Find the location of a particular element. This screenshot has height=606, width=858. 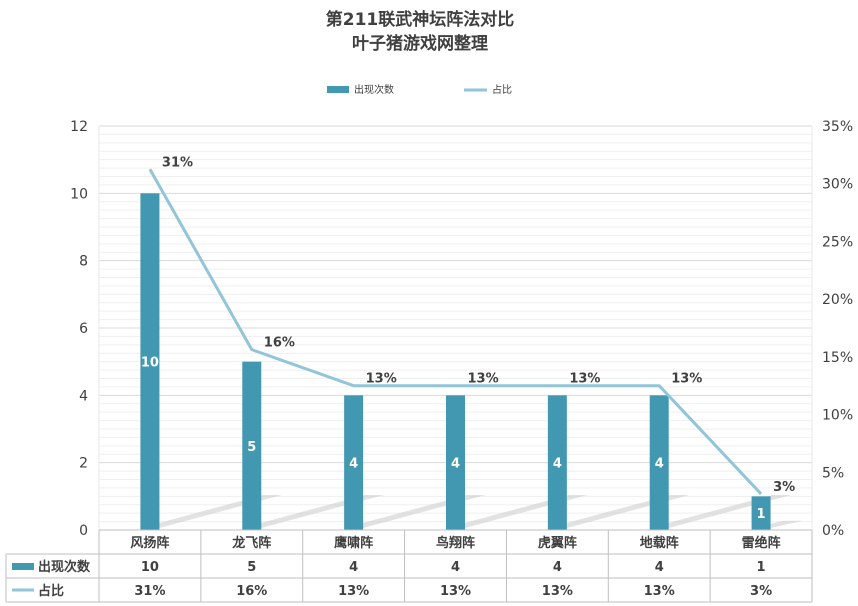

table-cell-count: 10 is located at coordinates (150, 567).